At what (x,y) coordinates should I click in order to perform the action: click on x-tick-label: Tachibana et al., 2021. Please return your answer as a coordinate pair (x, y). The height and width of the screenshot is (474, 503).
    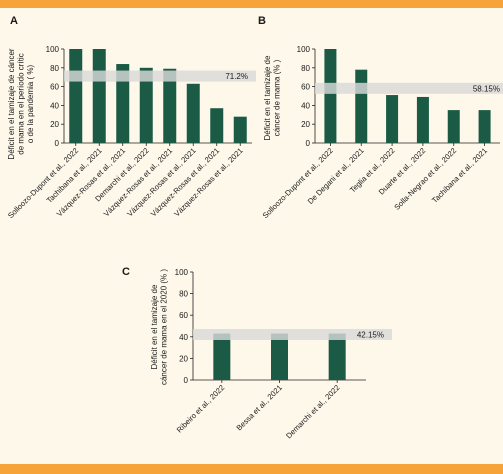
    Looking at the image, I should click on (459, 175).